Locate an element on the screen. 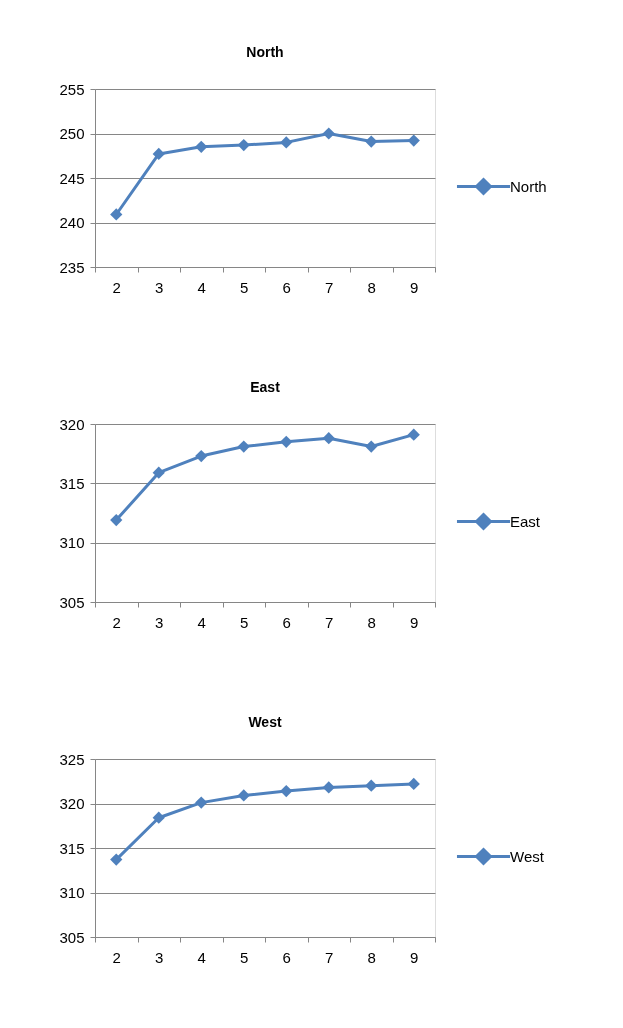 The width and height of the screenshot is (623, 1028). y-tick-label: 255 is located at coordinates (72, 89).